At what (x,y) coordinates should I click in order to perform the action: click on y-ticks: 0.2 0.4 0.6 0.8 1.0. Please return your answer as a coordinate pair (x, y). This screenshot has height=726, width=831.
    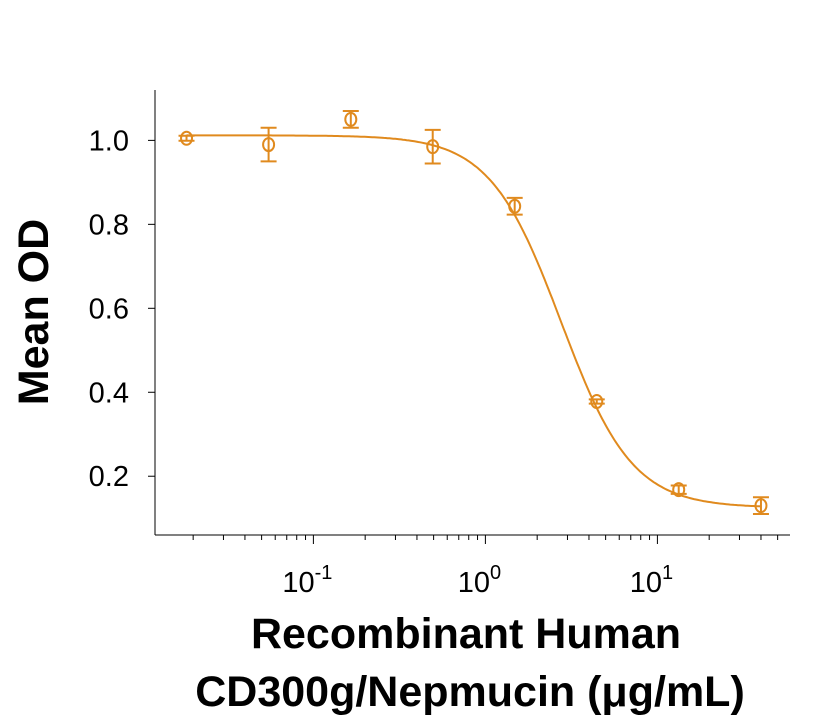
    Looking at the image, I should click on (122, 309).